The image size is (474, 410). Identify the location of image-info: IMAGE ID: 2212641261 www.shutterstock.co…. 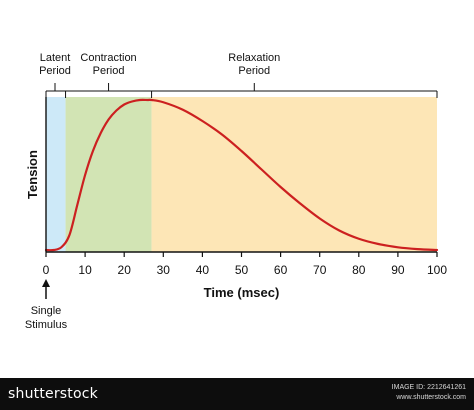
(429, 393).